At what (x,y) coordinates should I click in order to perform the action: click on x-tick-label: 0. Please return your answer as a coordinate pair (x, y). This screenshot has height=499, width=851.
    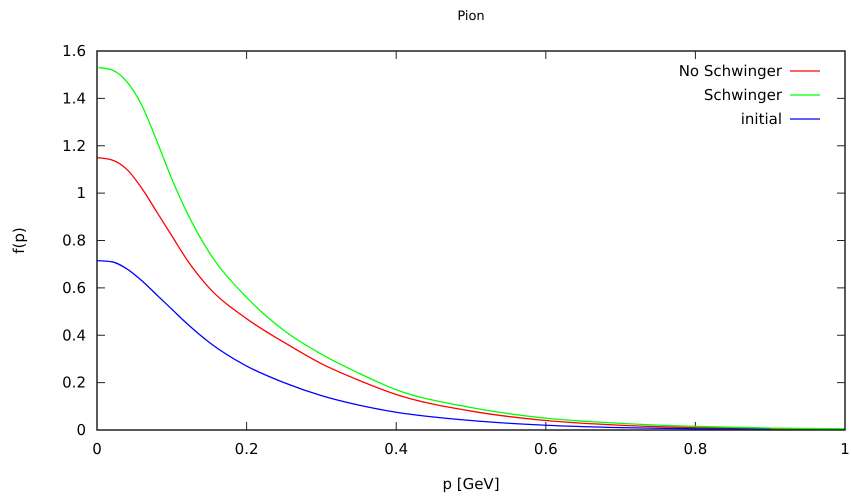
    Looking at the image, I should click on (97, 449).